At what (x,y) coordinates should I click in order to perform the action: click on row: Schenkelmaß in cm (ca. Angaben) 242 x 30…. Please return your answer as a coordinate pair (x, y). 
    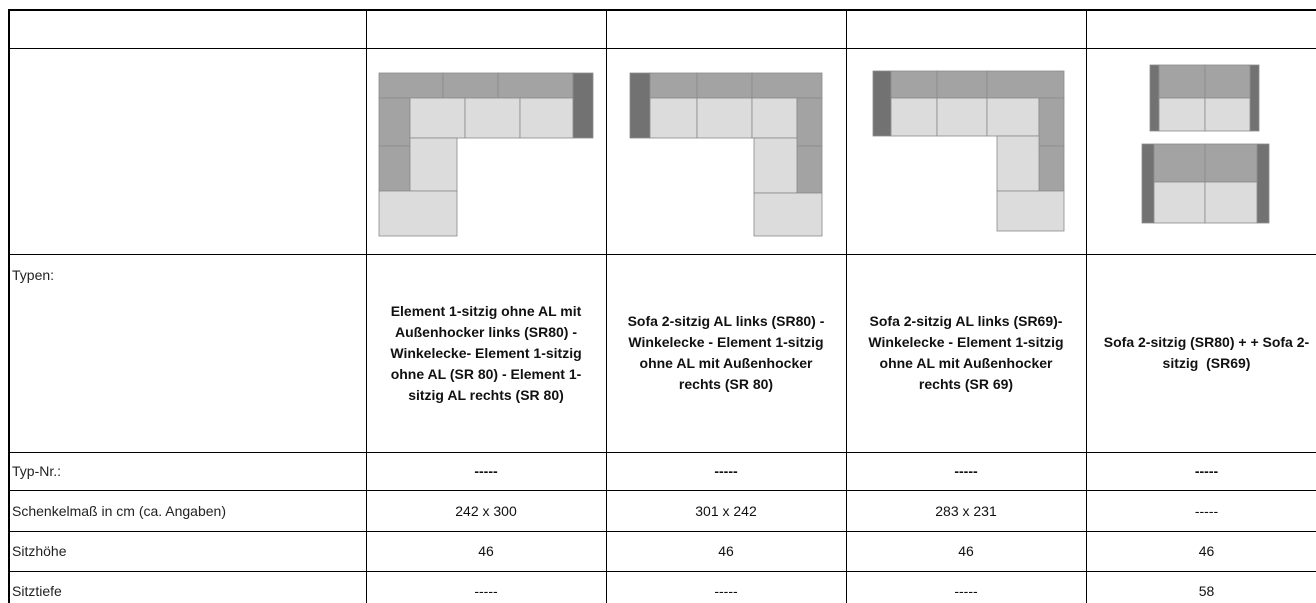
    Looking at the image, I should click on (662, 510).